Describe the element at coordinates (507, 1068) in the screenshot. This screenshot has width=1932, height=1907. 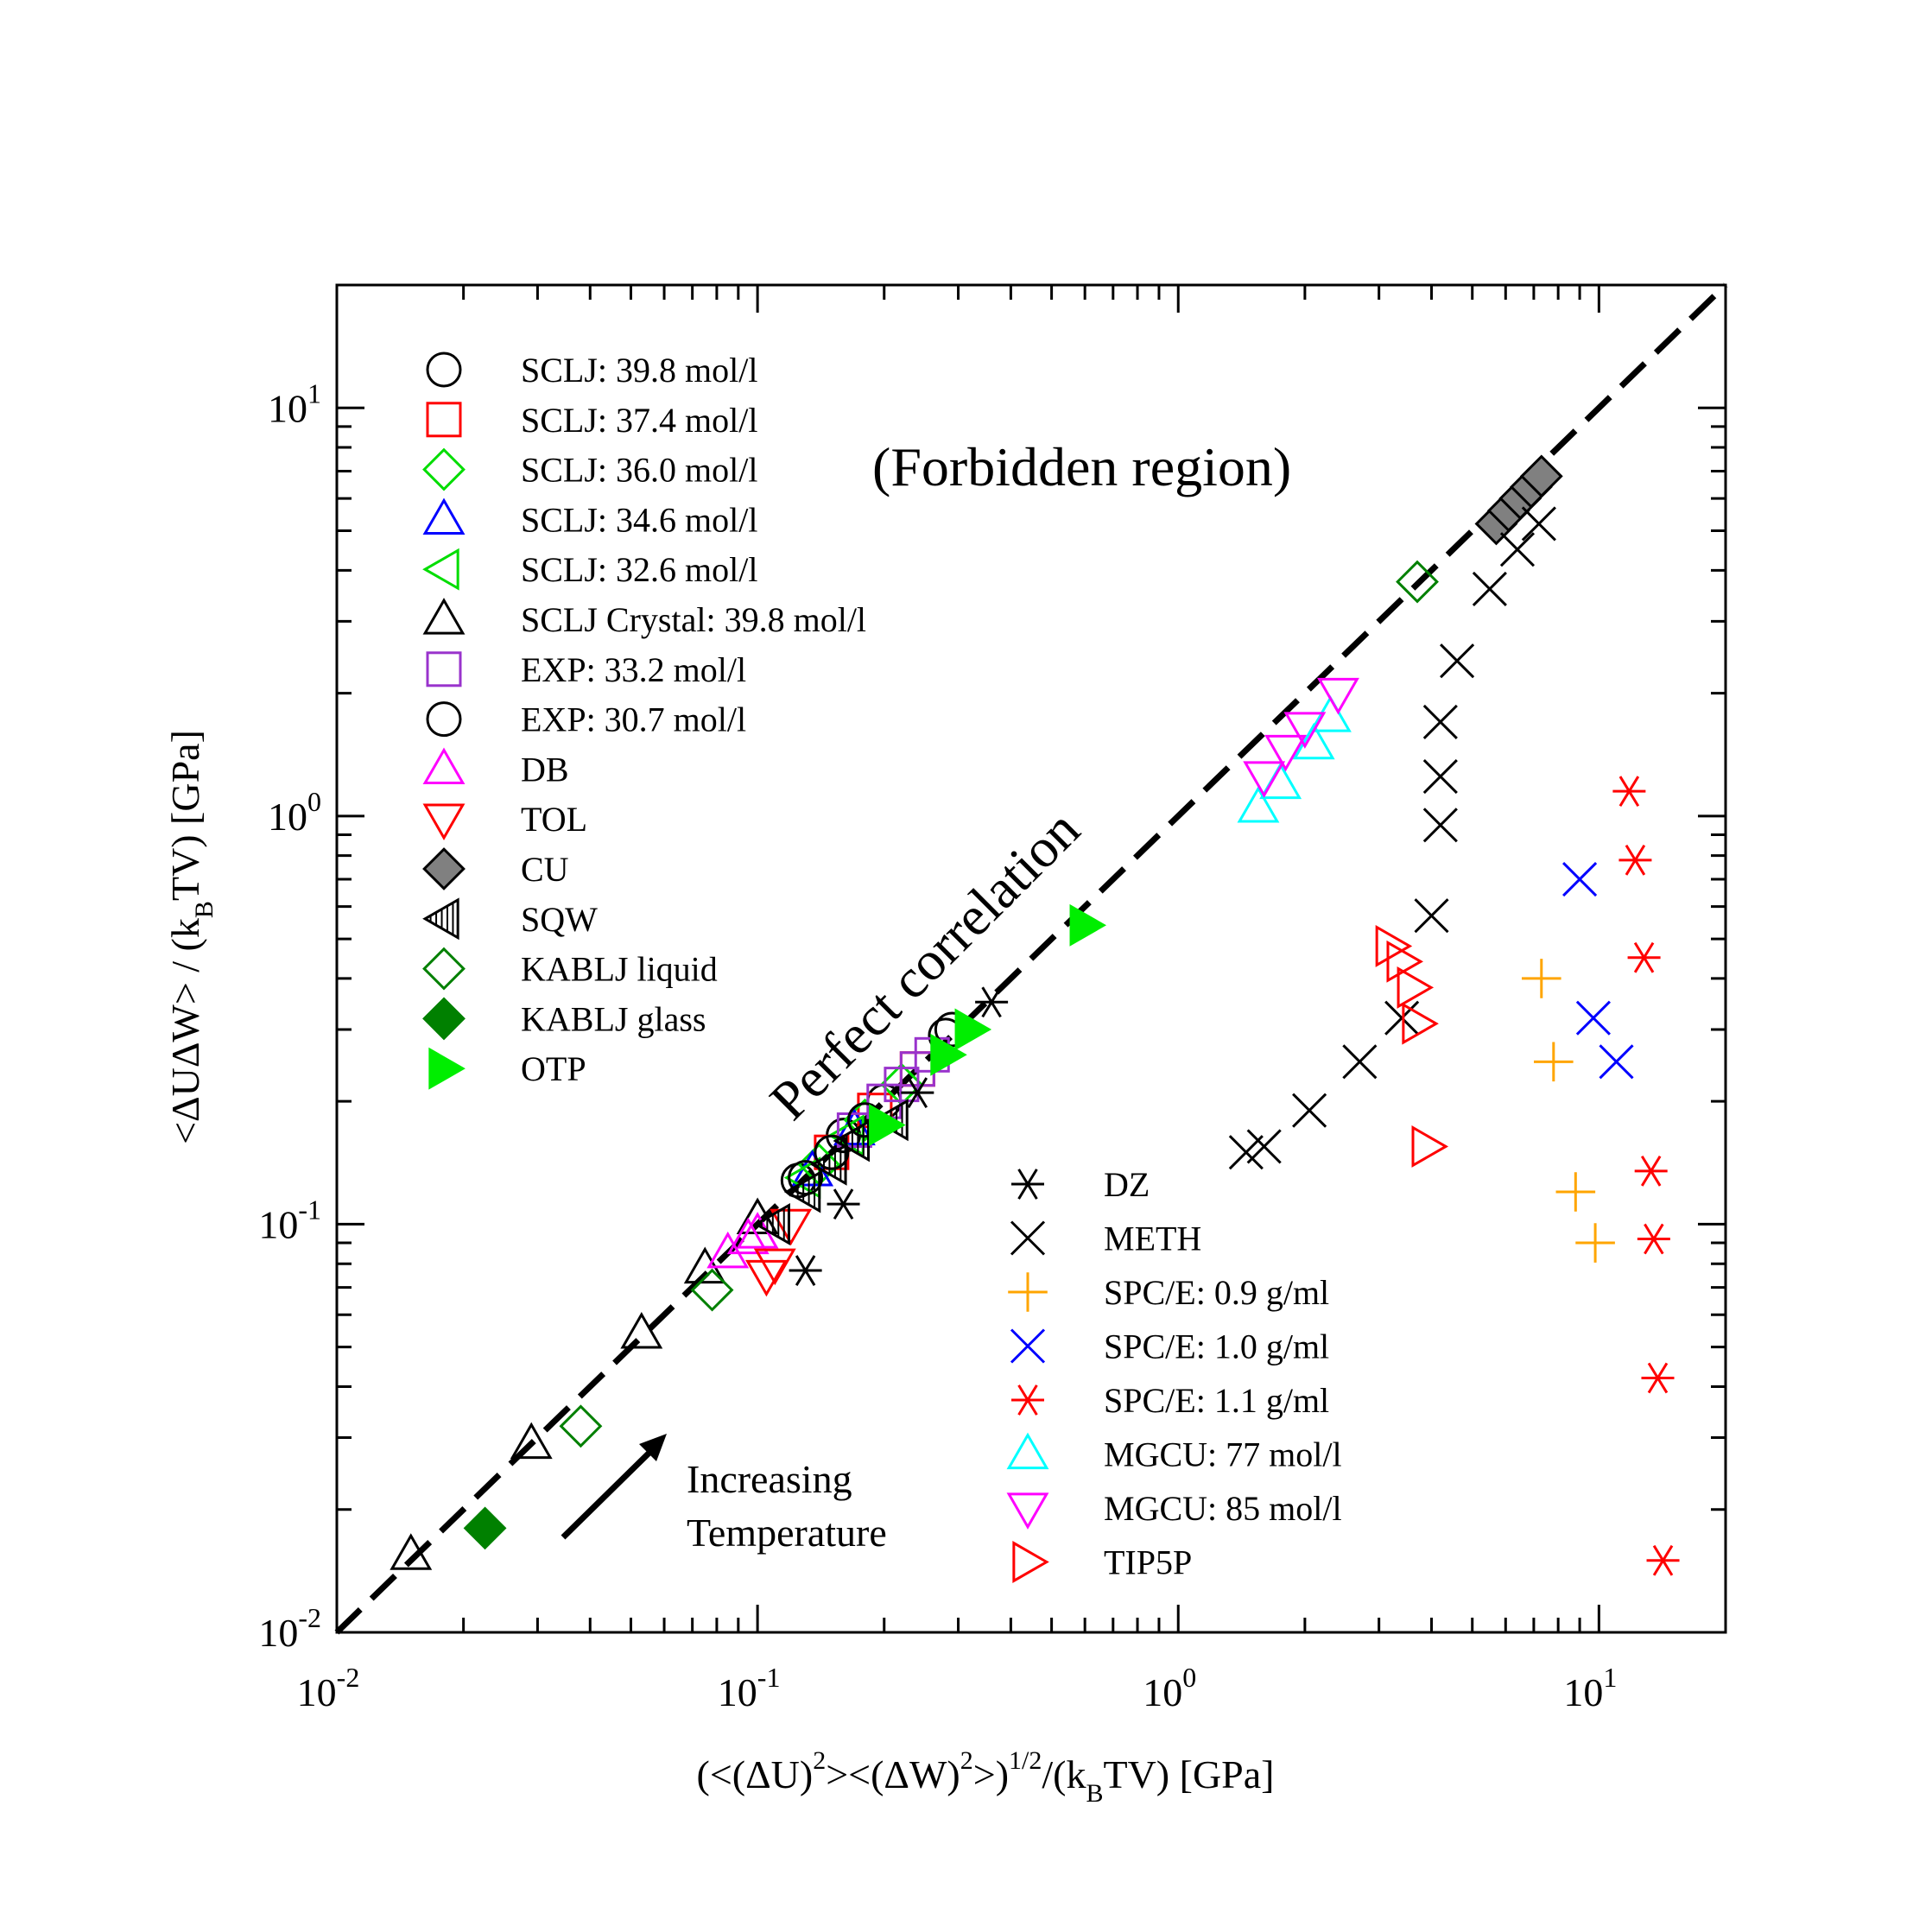
I see `legend-item: OTP` at that location.